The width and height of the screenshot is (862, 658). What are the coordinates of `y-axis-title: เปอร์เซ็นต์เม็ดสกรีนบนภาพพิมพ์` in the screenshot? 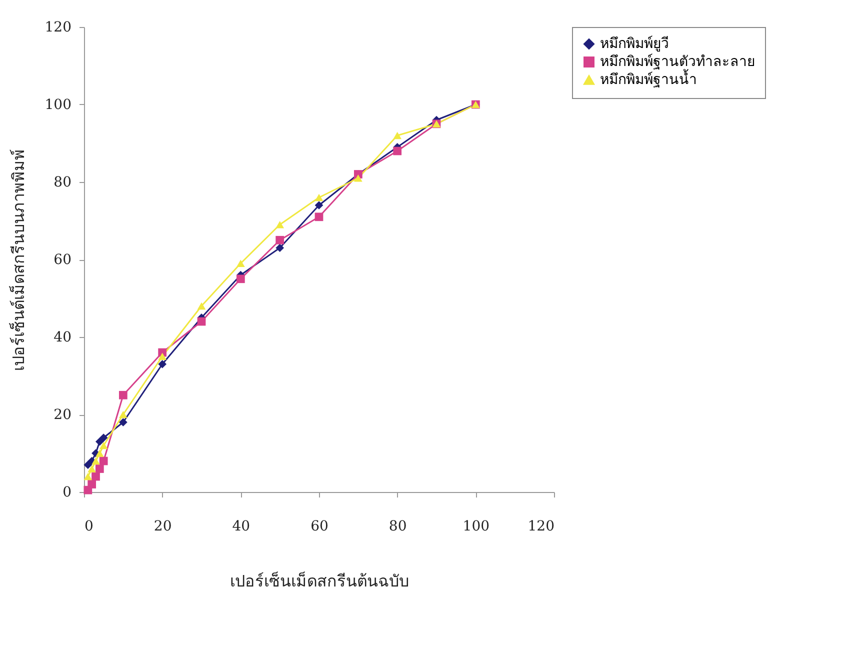 It's located at (18, 260).